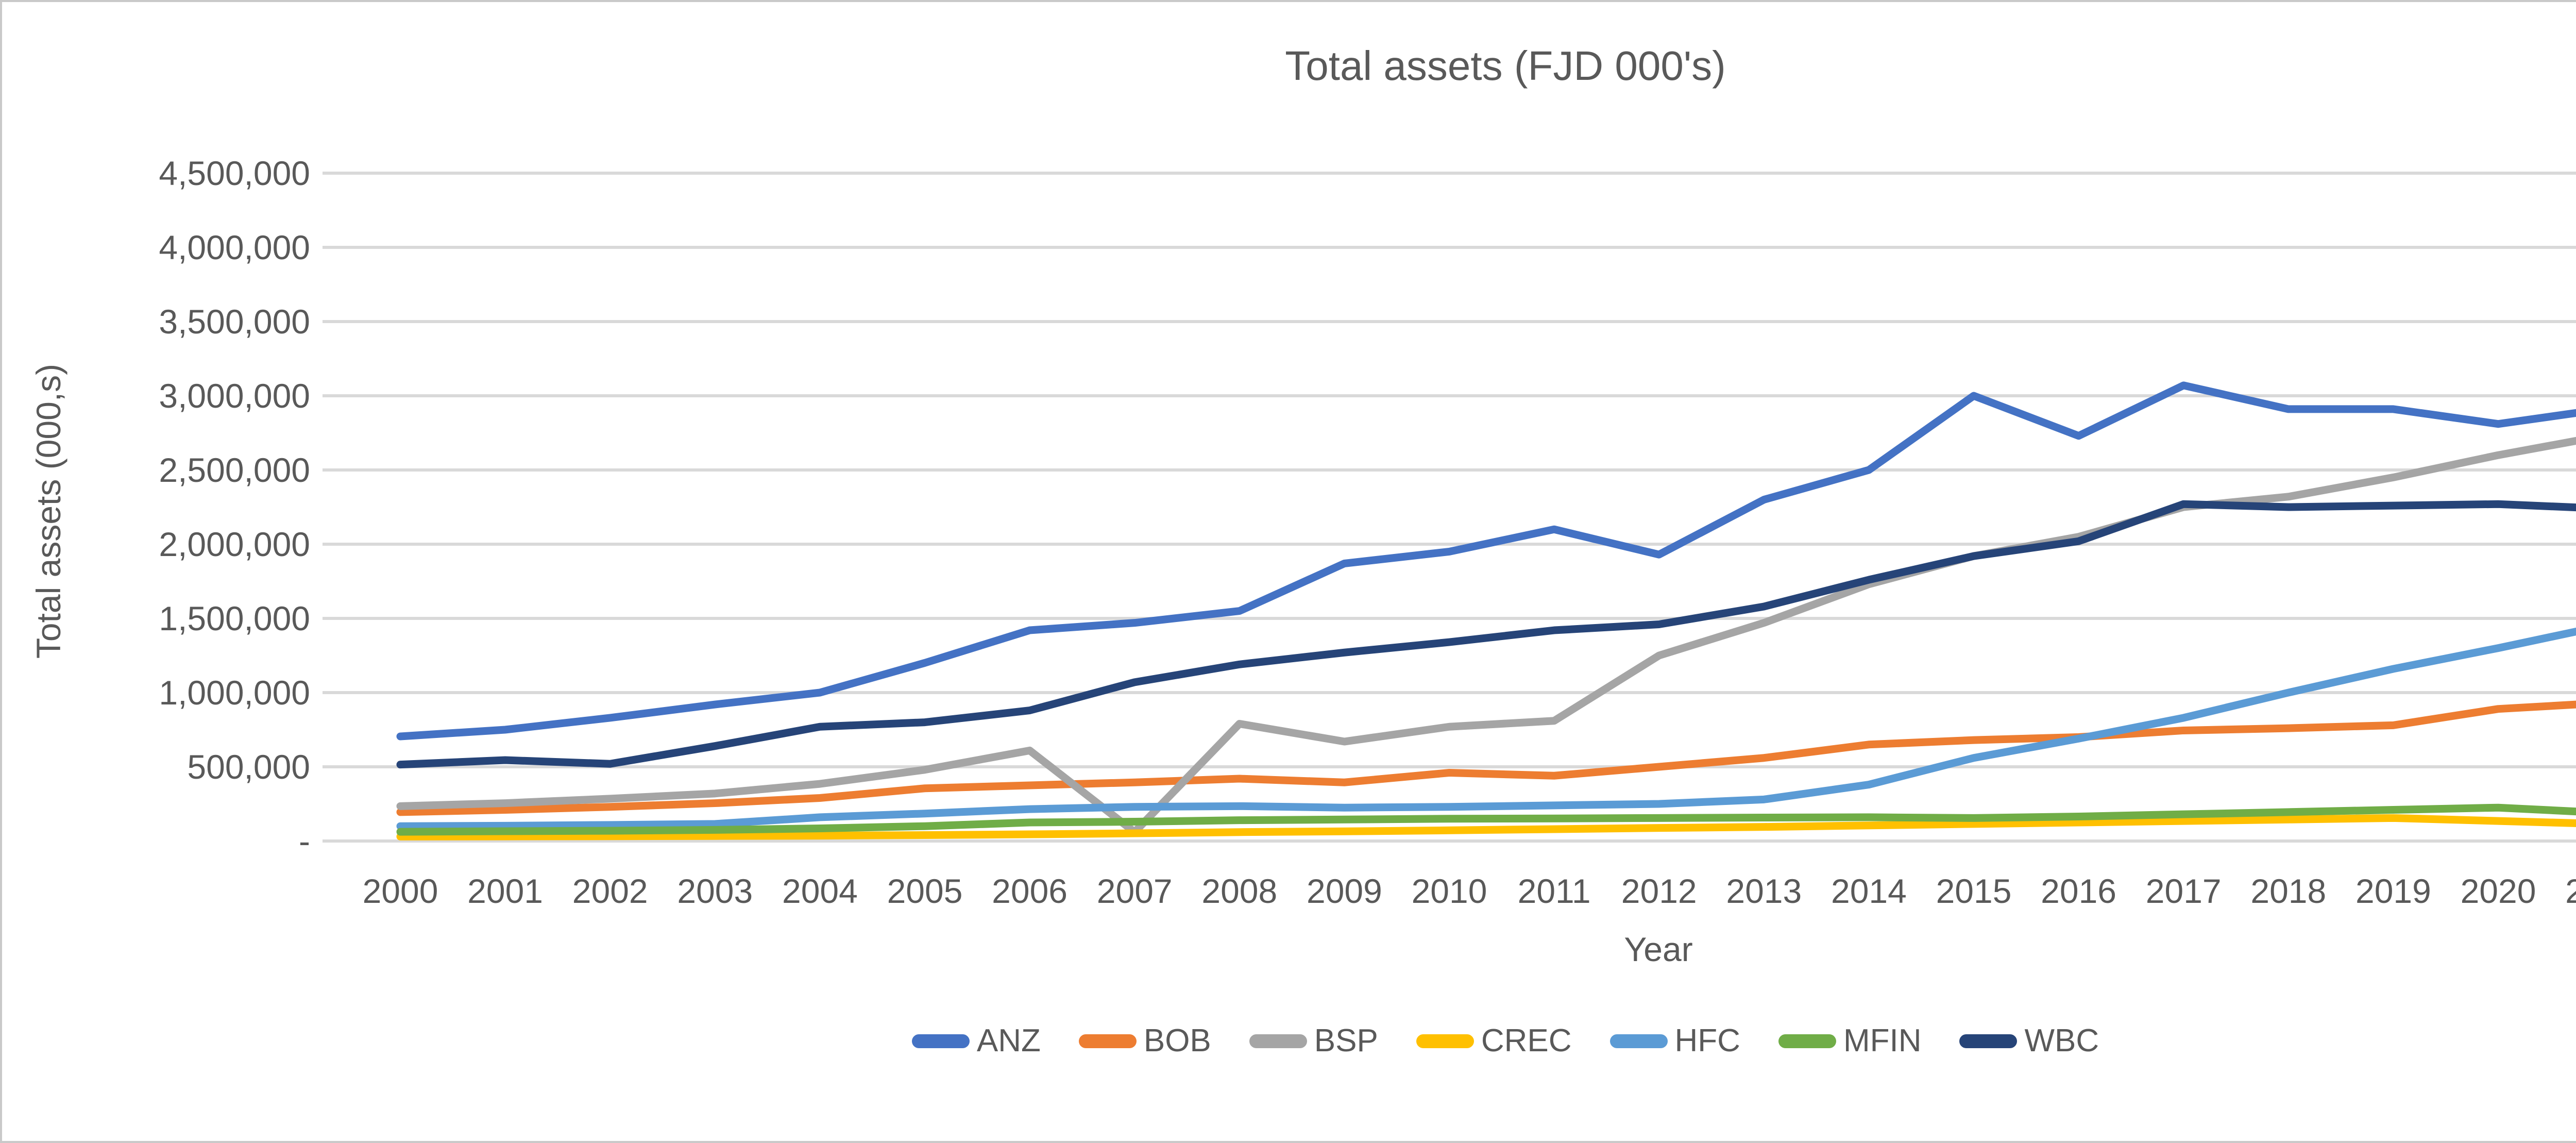  I want to click on legend-item-mfin: MFIN, so click(1850, 1040).